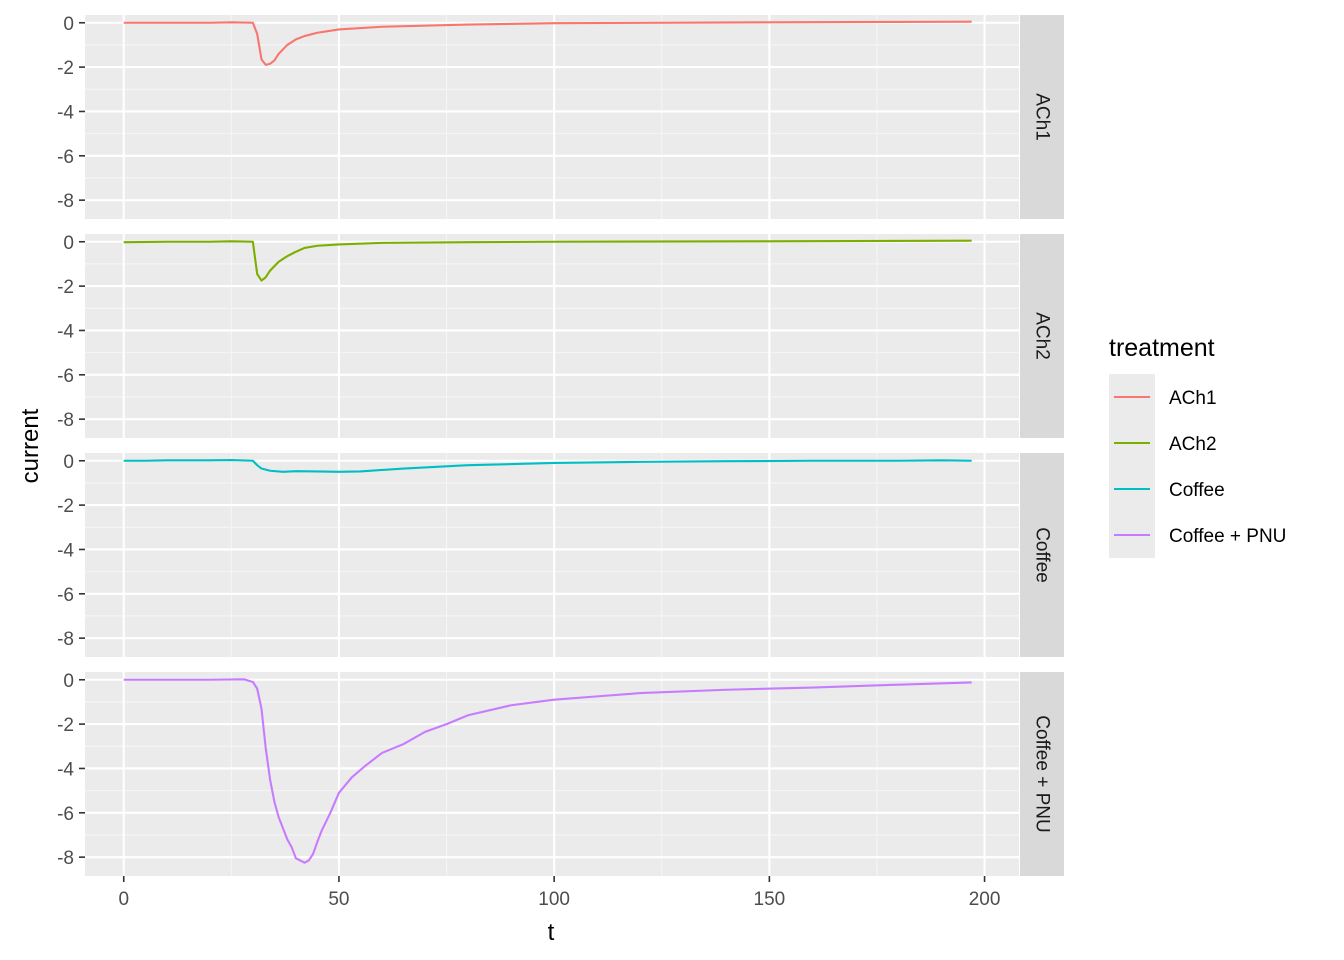  What do you see at coordinates (554, 899) in the screenshot?
I see `x-tick-label: 100` at bounding box center [554, 899].